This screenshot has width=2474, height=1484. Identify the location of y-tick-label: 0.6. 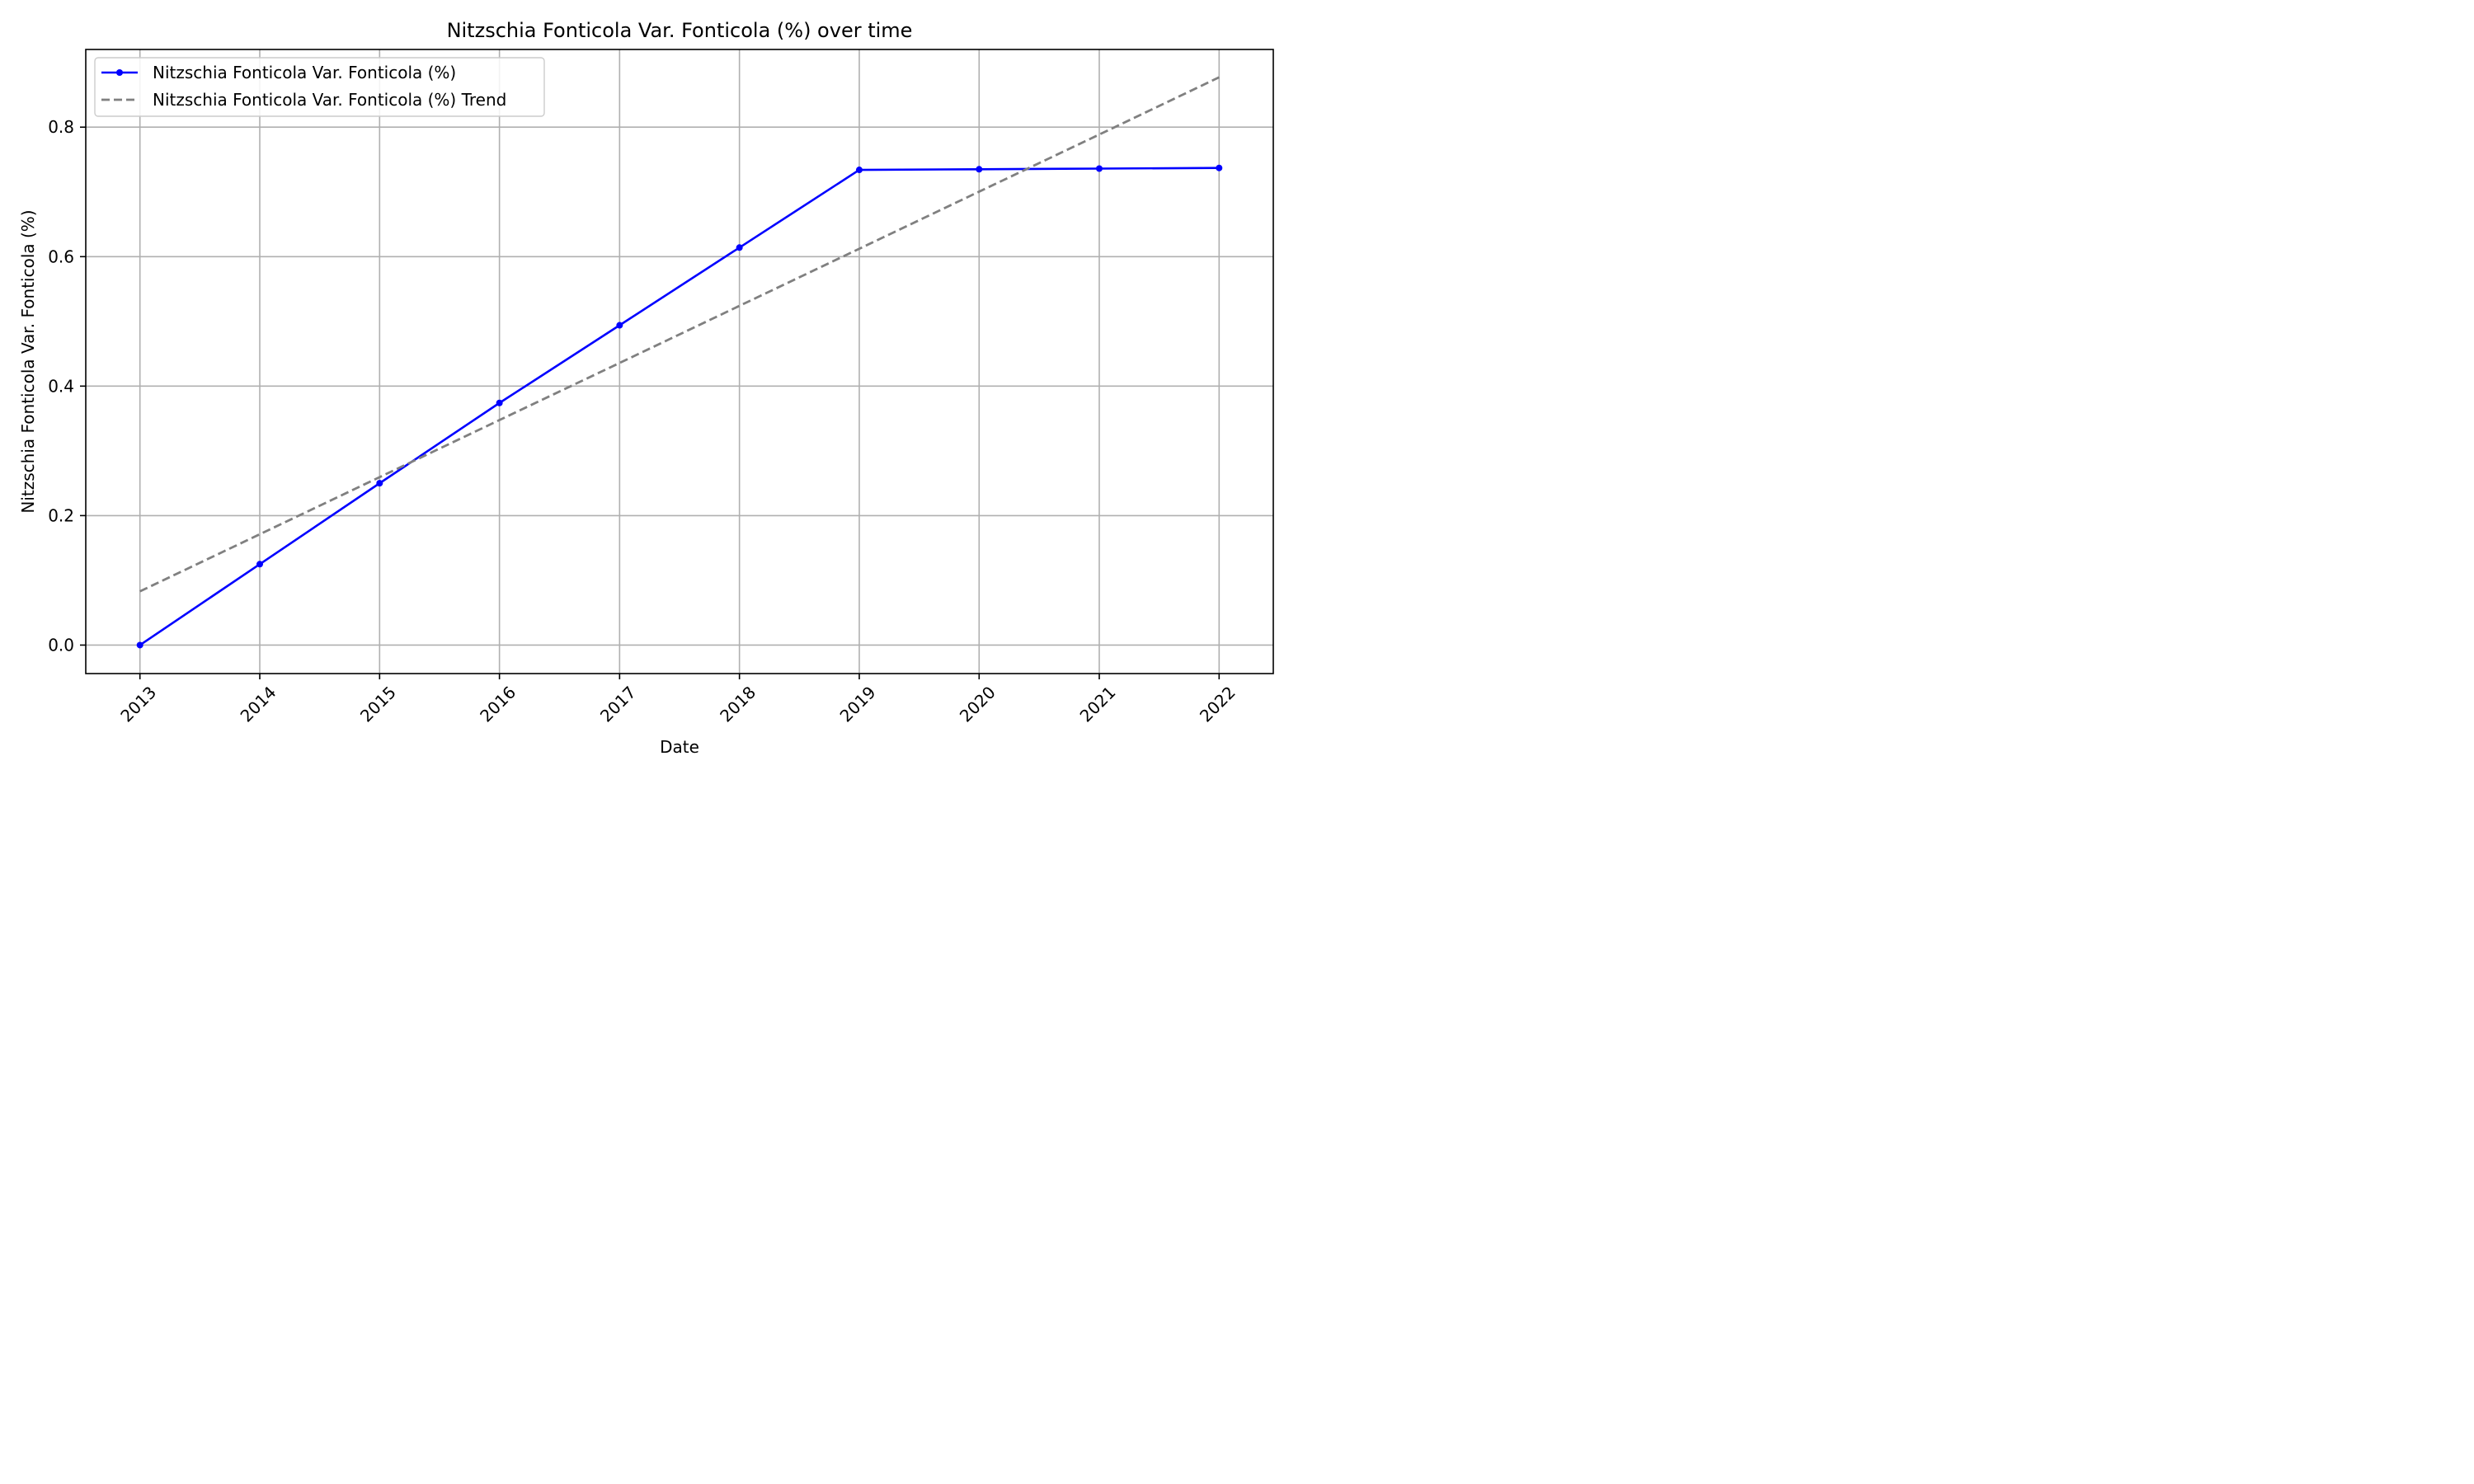
(61, 256).